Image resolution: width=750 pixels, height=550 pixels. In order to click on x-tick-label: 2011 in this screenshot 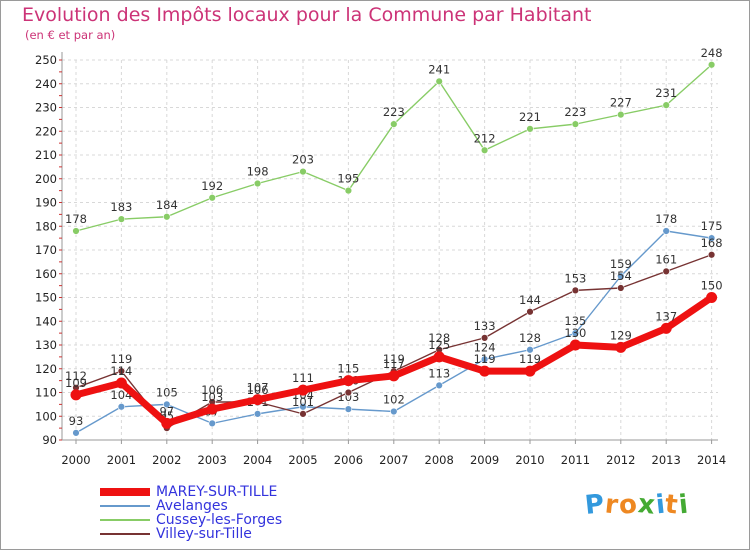, I will do `click(575, 460)`.